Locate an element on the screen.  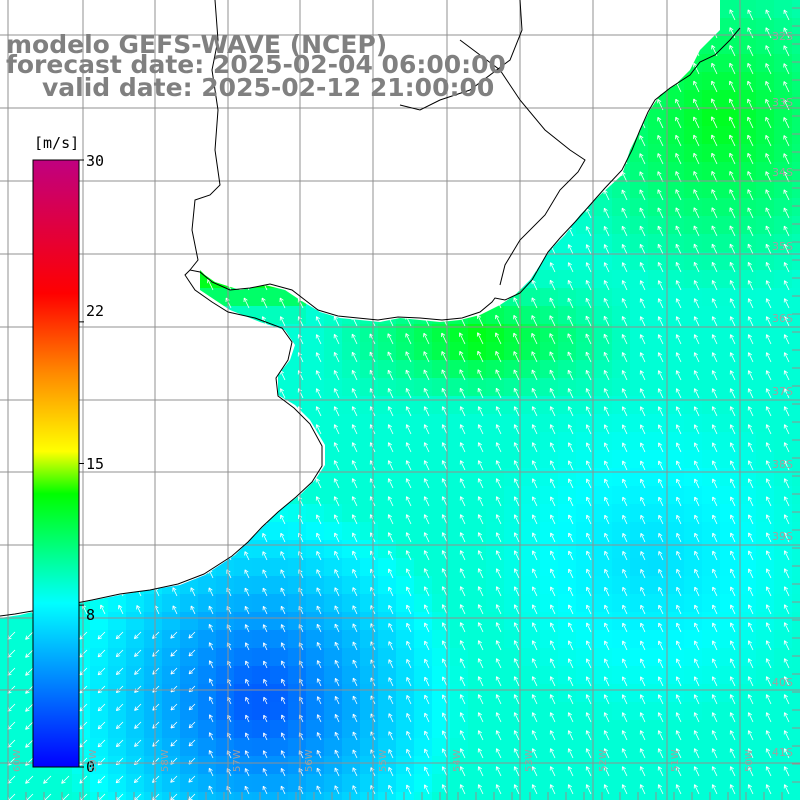
lon-label-51w: 51W is located at coordinates (675, 760).